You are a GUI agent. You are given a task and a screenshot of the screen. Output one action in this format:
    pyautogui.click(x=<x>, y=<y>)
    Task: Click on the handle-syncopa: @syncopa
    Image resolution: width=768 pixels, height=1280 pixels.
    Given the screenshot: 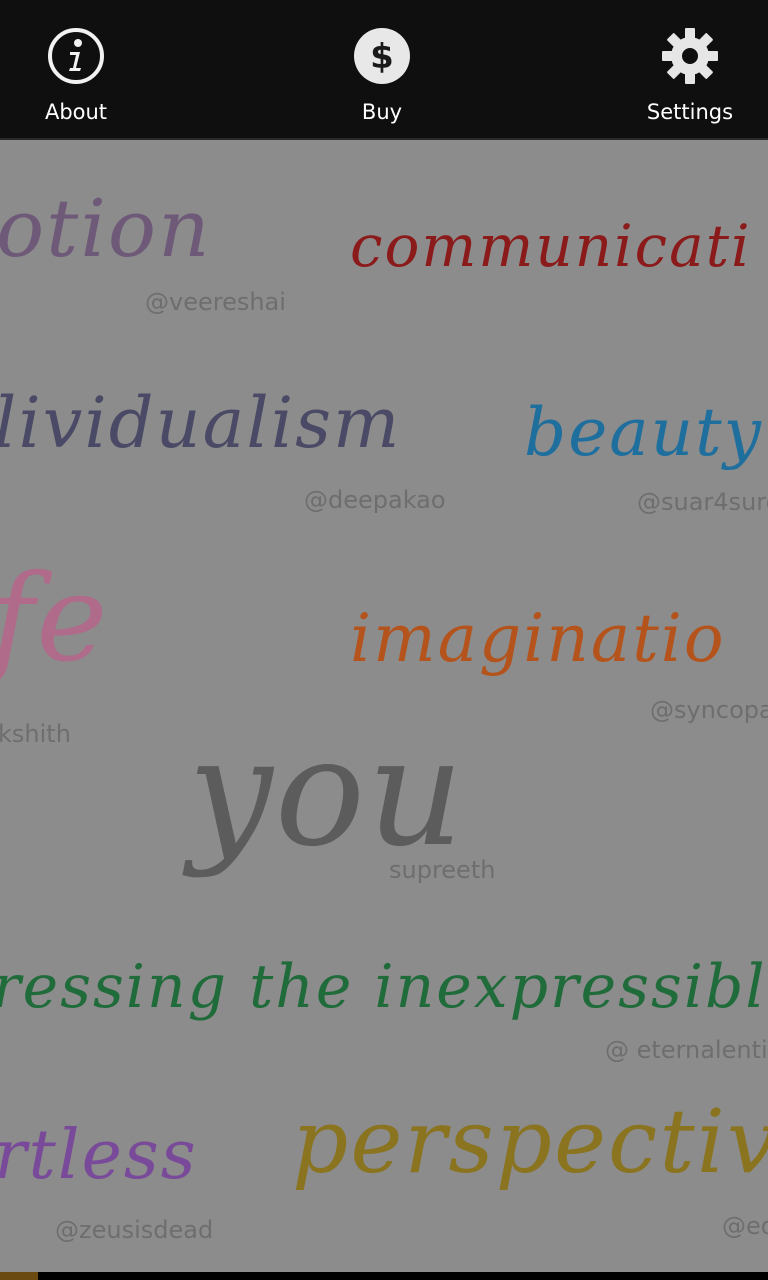 What is the action you would take?
    pyautogui.click(x=709, y=710)
    